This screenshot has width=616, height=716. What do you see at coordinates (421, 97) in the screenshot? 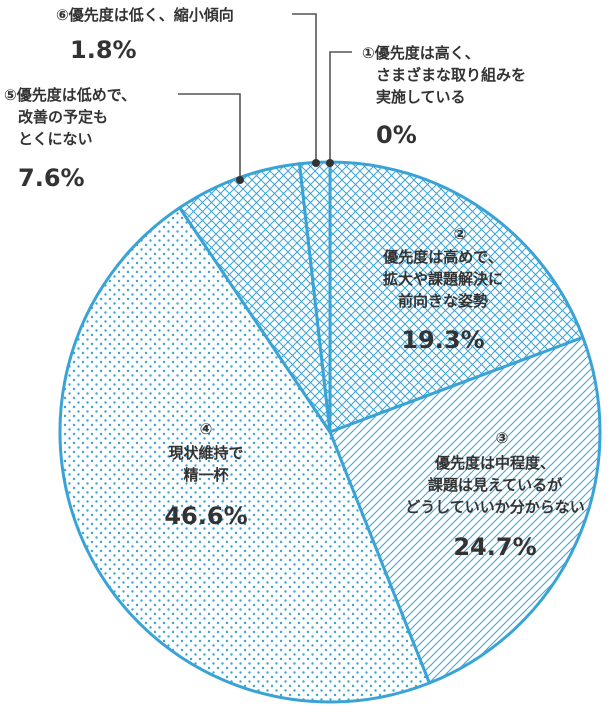
I see `slice-1-name-line-3: 実施している` at bounding box center [421, 97].